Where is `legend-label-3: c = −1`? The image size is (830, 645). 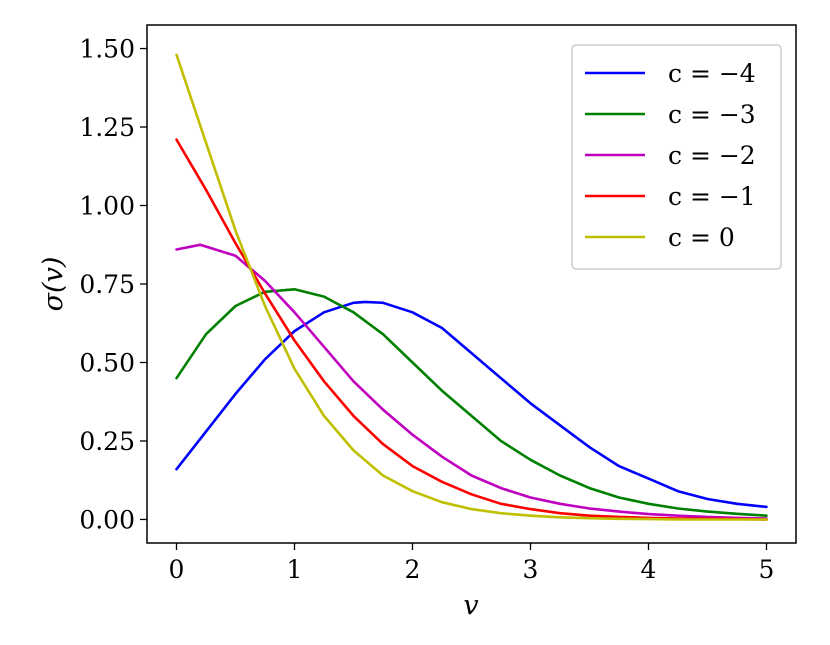 legend-label-3: c = −1 is located at coordinates (712, 196).